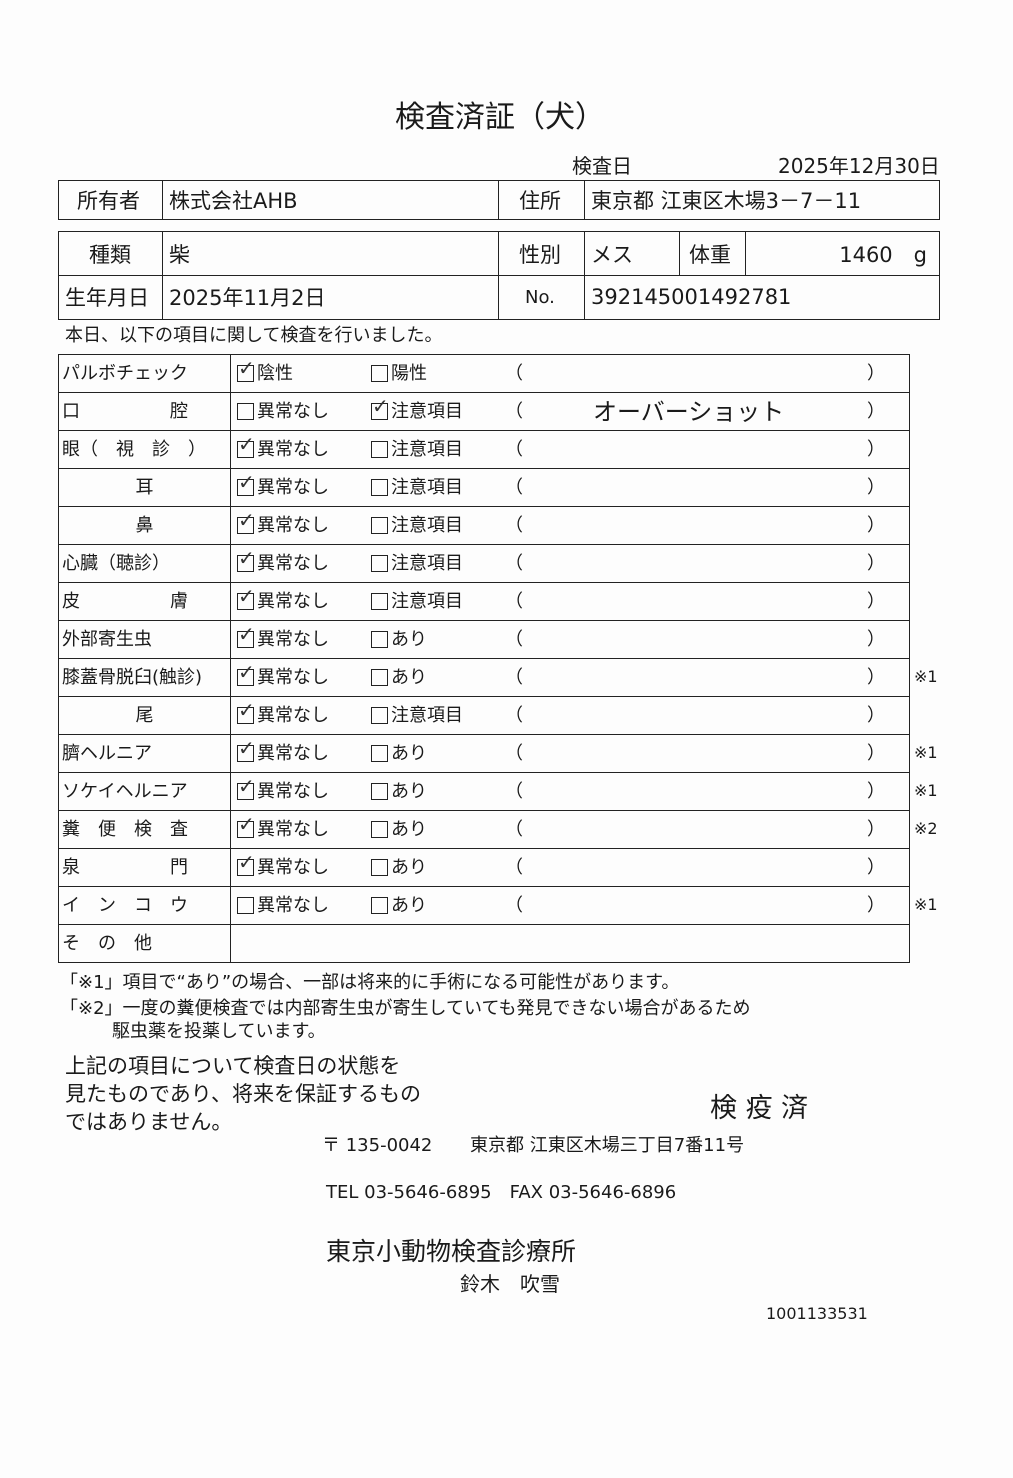  I want to click on table-row: 口 腔 異常なし 注意項目 （ オーバーショット ）, so click(484, 411).